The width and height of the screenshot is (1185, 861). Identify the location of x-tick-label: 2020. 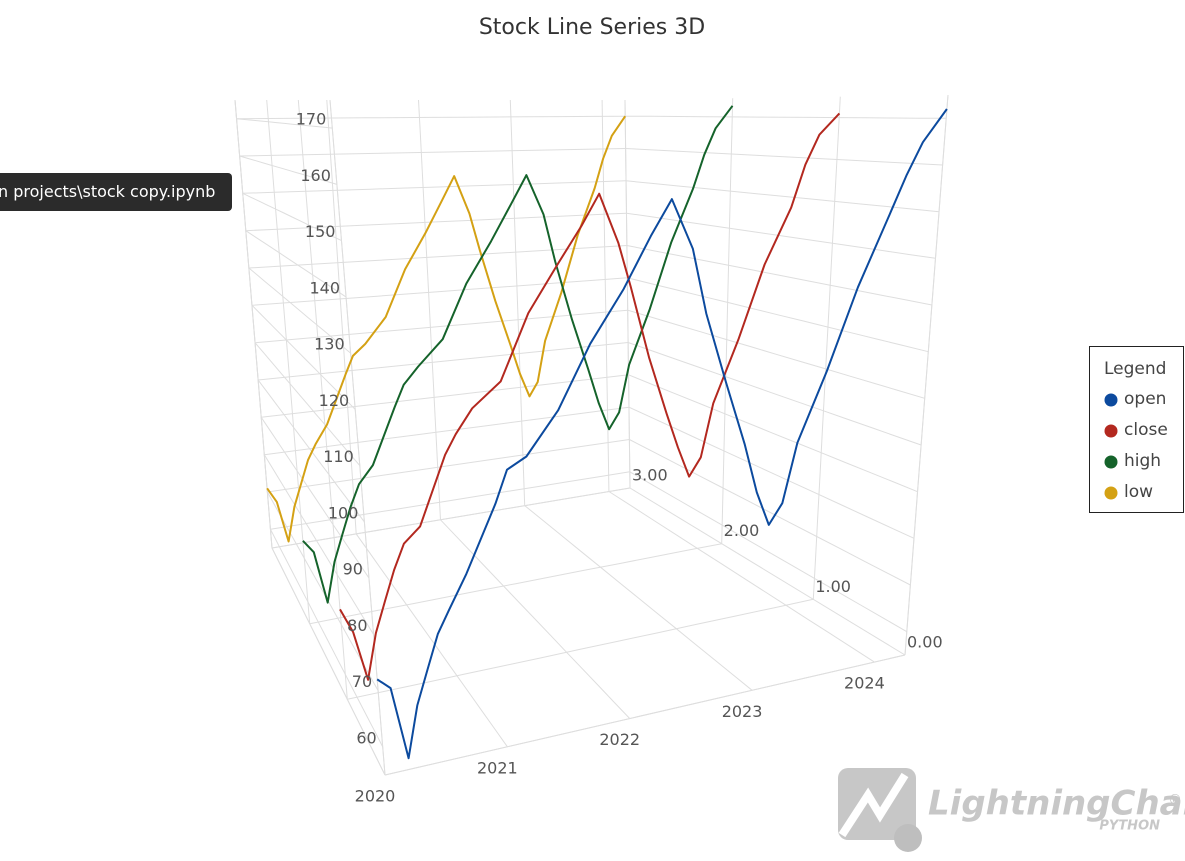
(375, 796).